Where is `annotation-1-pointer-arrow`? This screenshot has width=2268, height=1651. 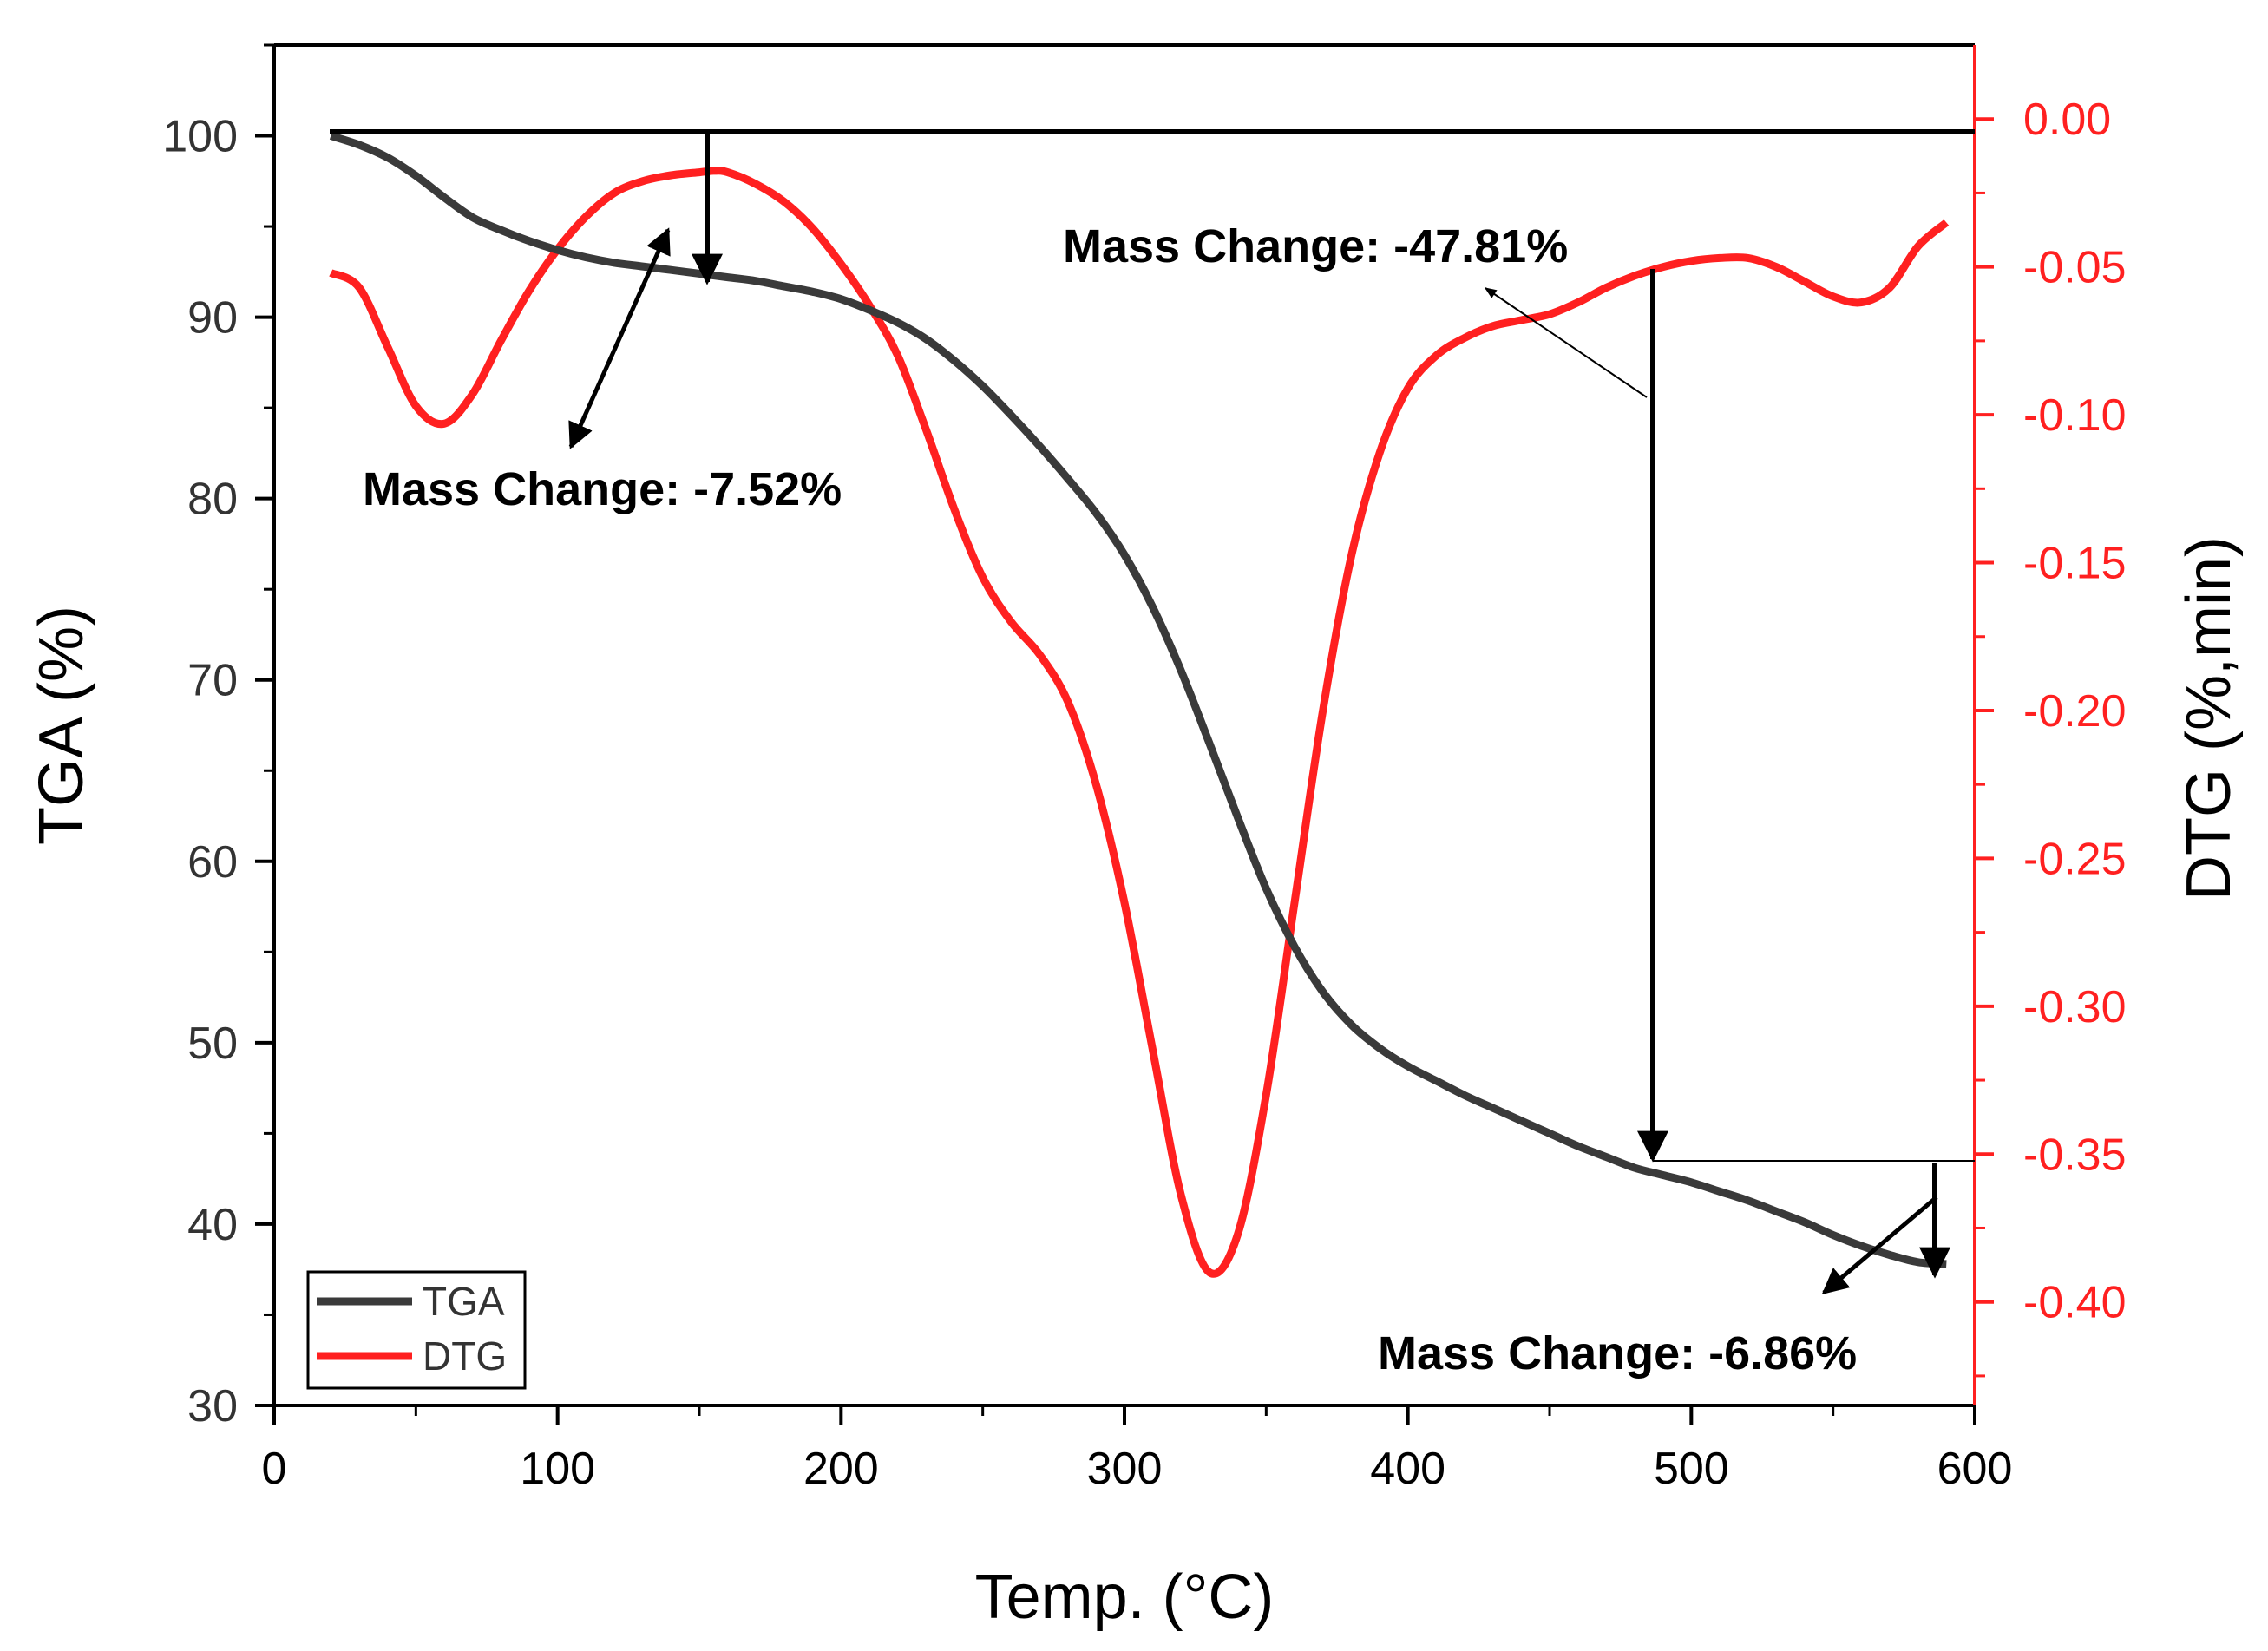
annotation-1-pointer-arrow is located at coordinates (619, 338).